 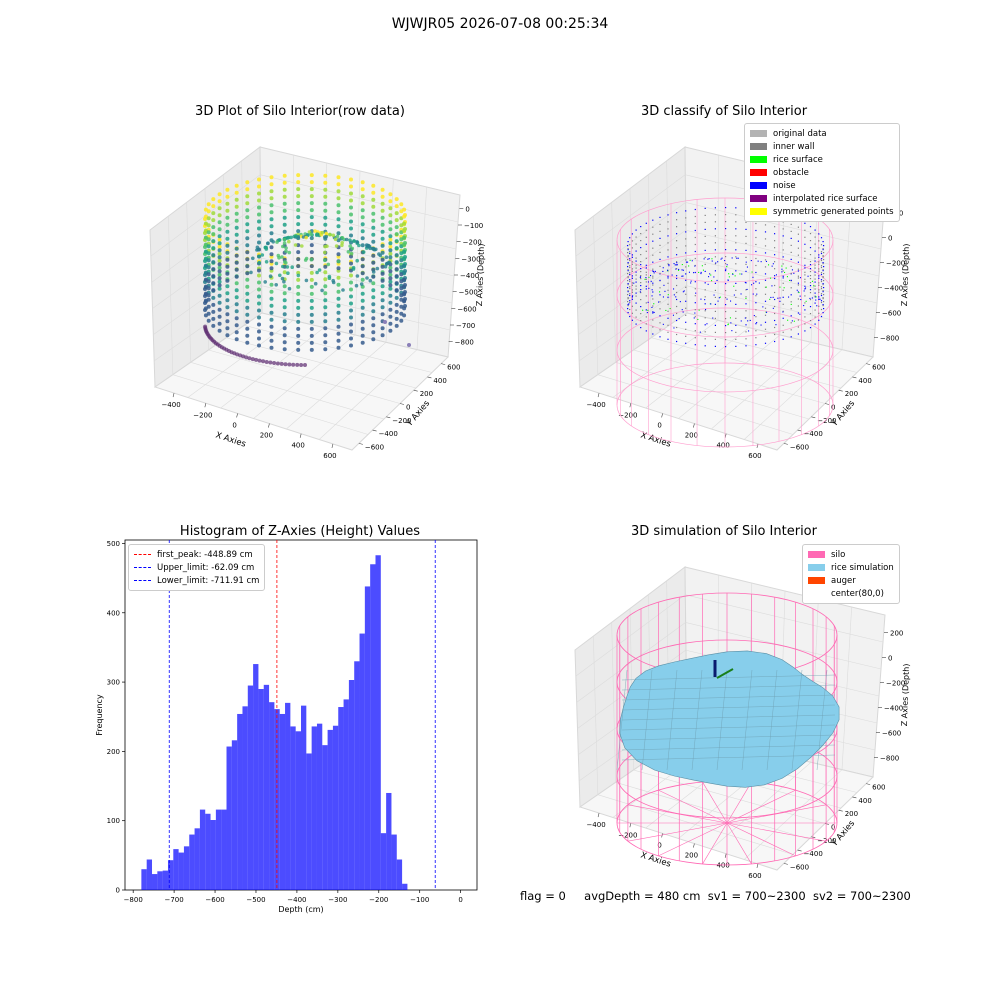 I want to click on p1-outlier-point, so click(x=385, y=322).